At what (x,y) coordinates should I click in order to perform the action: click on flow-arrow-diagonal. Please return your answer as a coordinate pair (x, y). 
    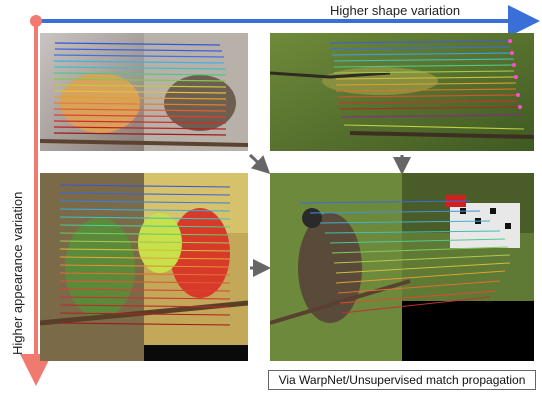
    Looking at the image, I should click on (259, 164).